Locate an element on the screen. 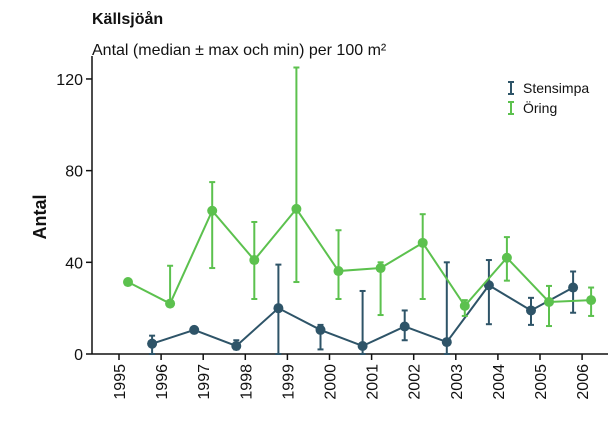 The image size is (608, 421). legend-label: Stensimpa is located at coordinates (556, 88).